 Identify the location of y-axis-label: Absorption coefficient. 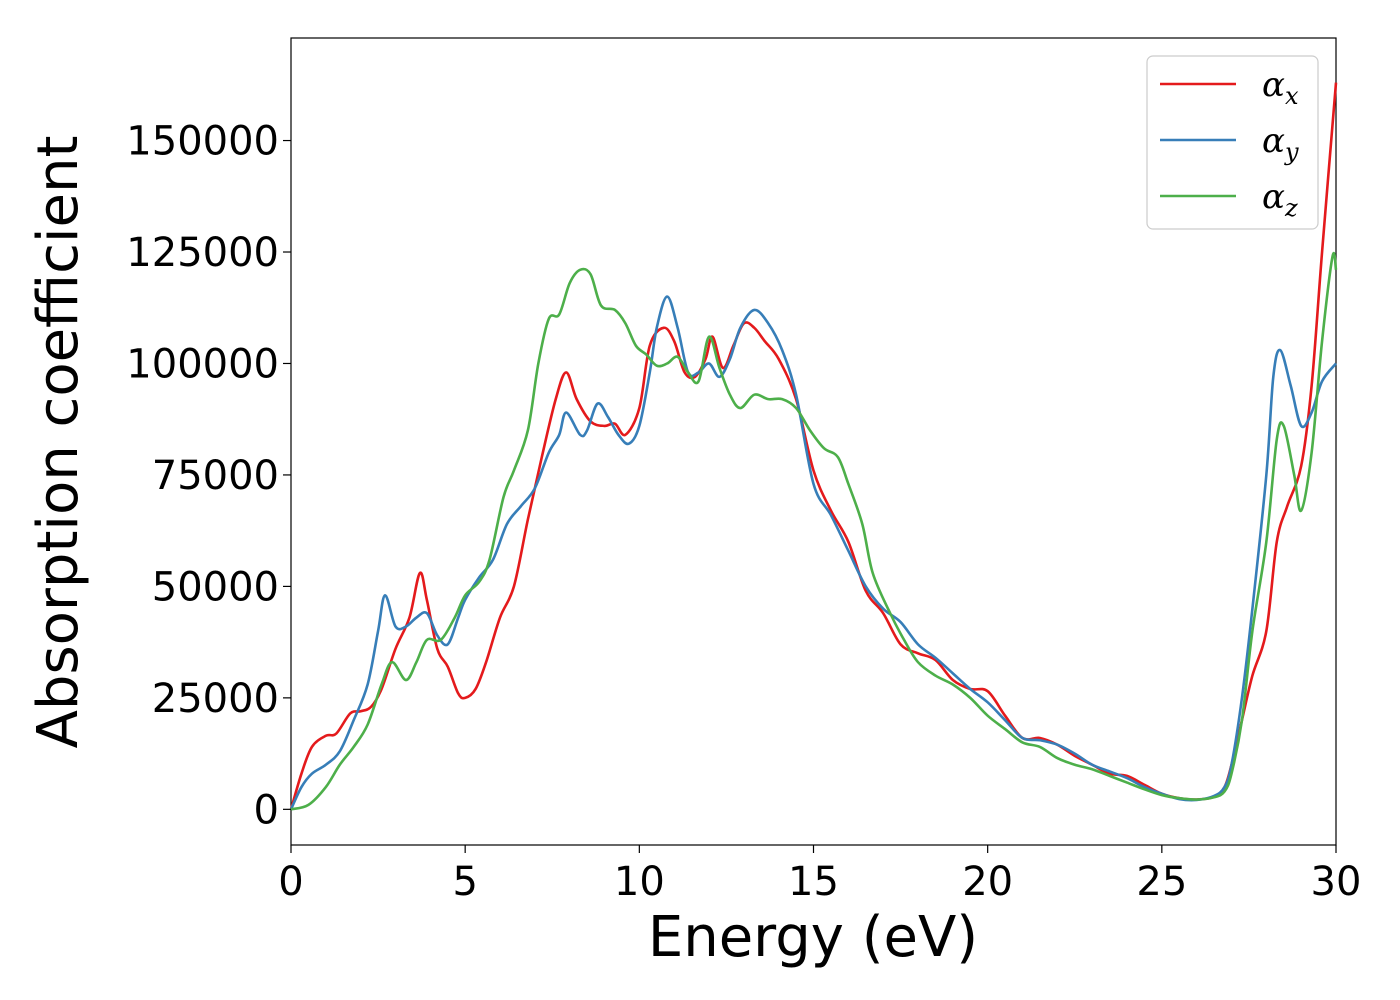
(58, 442).